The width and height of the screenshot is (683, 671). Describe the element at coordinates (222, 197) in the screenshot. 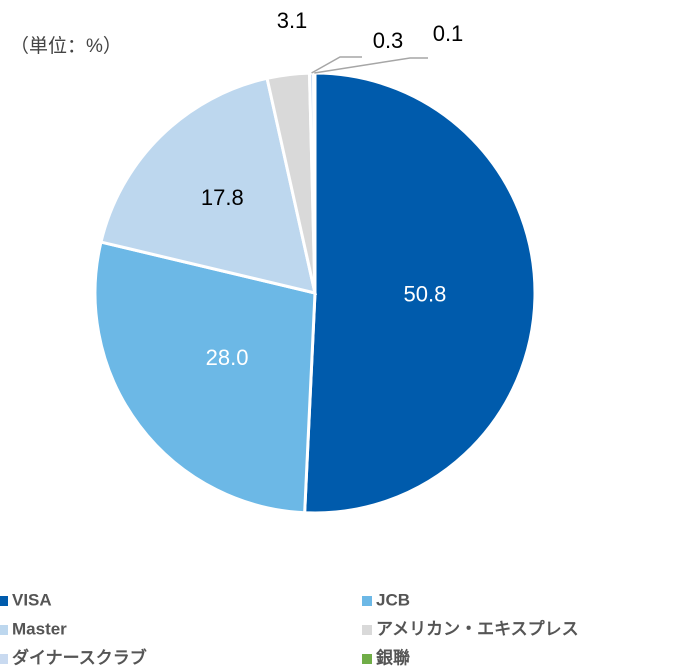

I see `data-label: 17.8` at that location.